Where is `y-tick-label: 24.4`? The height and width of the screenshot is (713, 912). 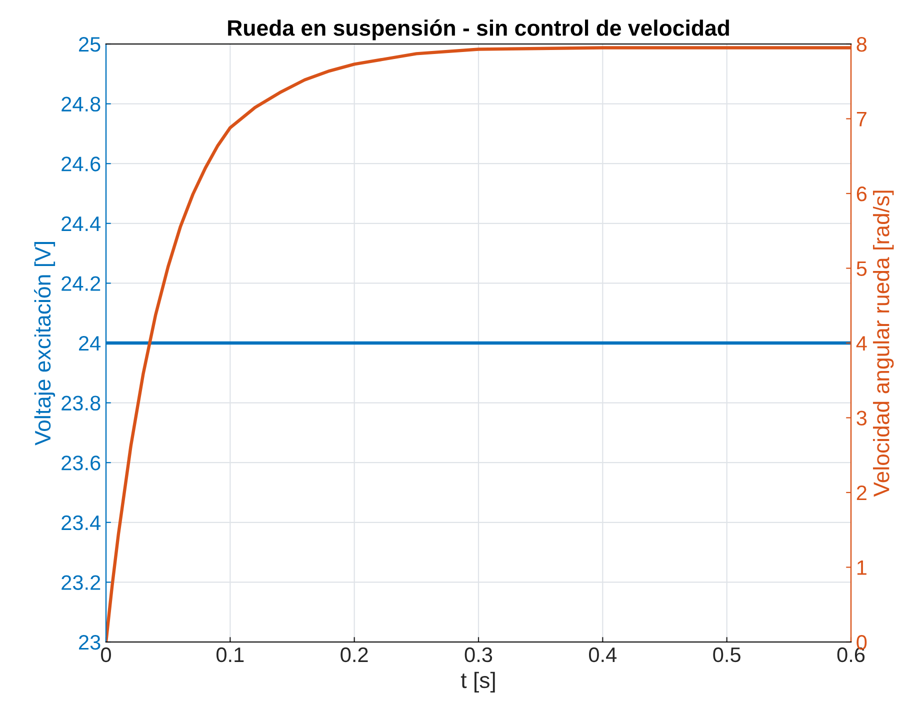 y-tick-label: 24.4 is located at coordinates (81, 223).